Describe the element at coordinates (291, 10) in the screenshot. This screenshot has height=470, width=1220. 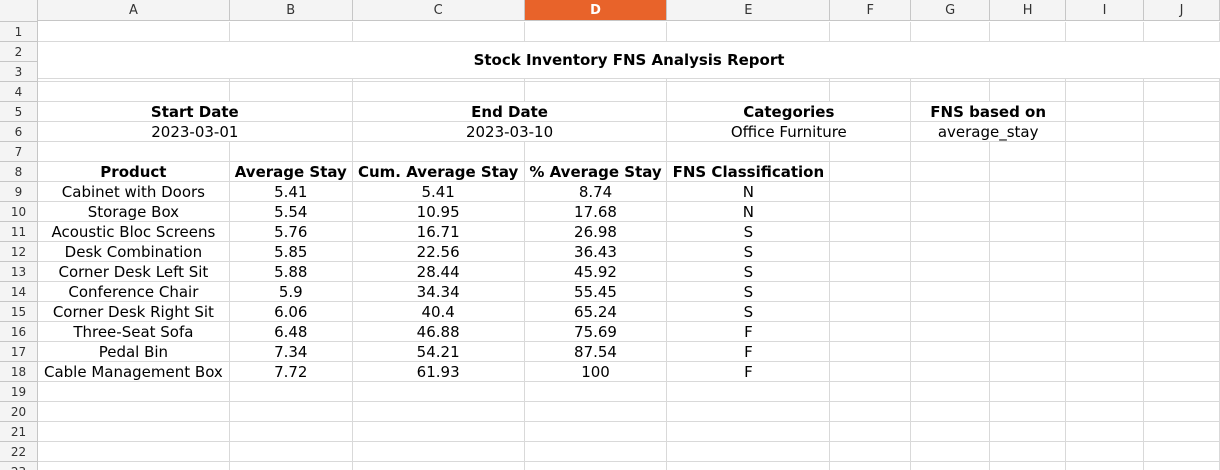
I see `column-header-b: B` at that location.